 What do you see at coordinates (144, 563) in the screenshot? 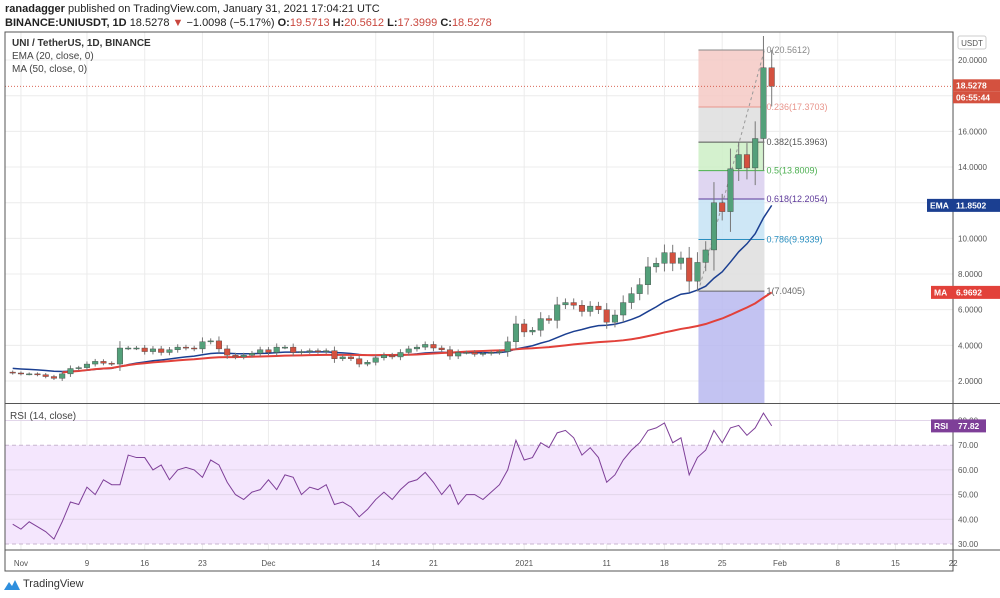
I see `date-tick-label: 16` at bounding box center [144, 563].